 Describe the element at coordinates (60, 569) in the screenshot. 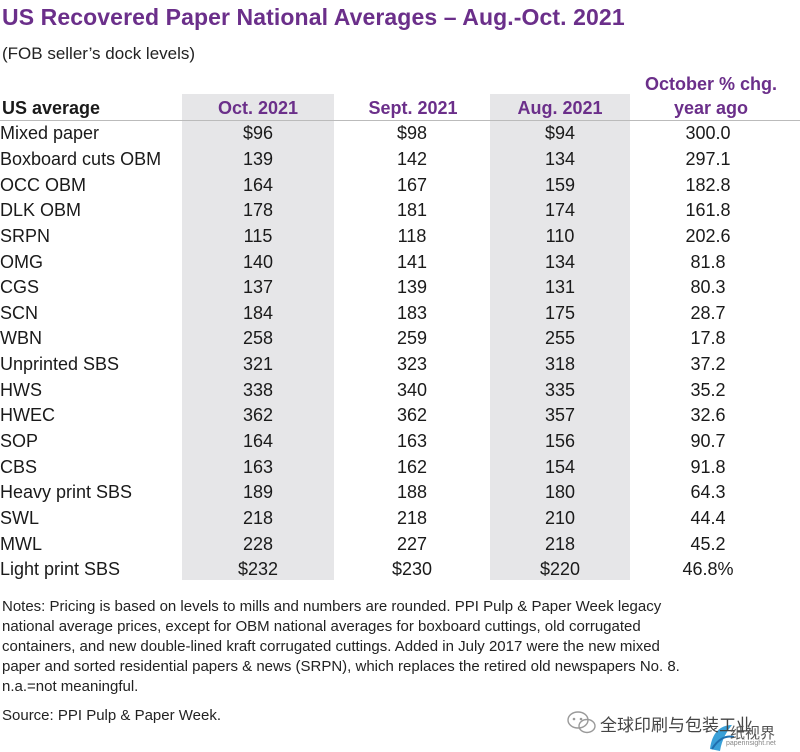

I see `row-label: Light print SBS` at that location.